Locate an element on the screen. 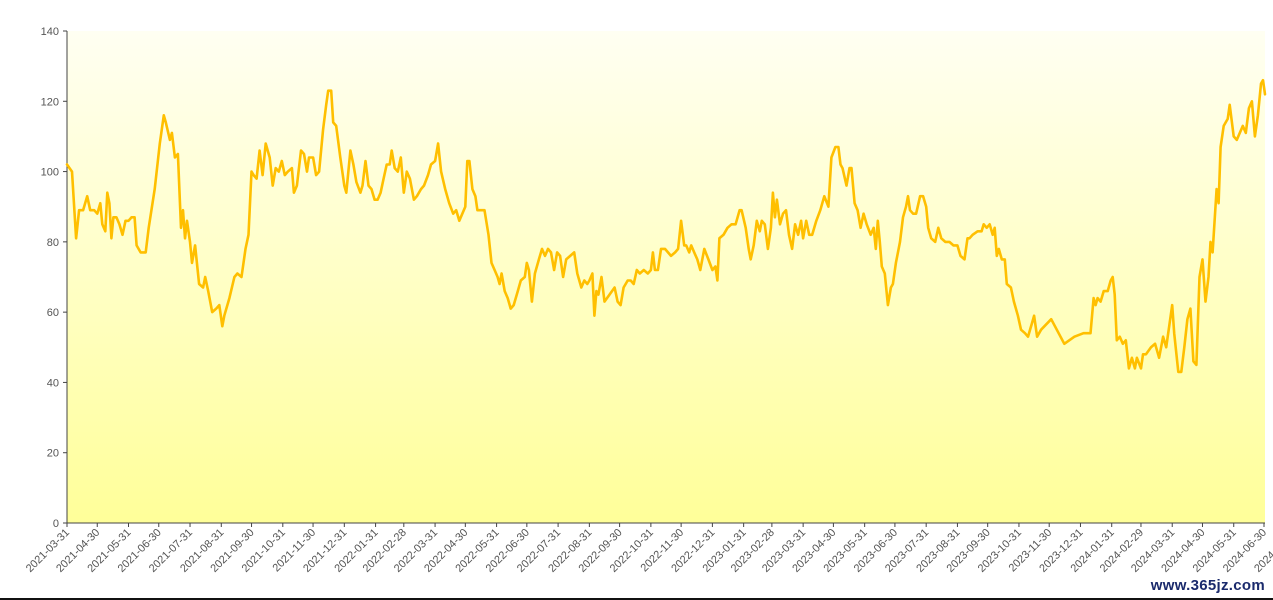 The image size is (1273, 600). y-tick-label: 100 is located at coordinates (50, 173).